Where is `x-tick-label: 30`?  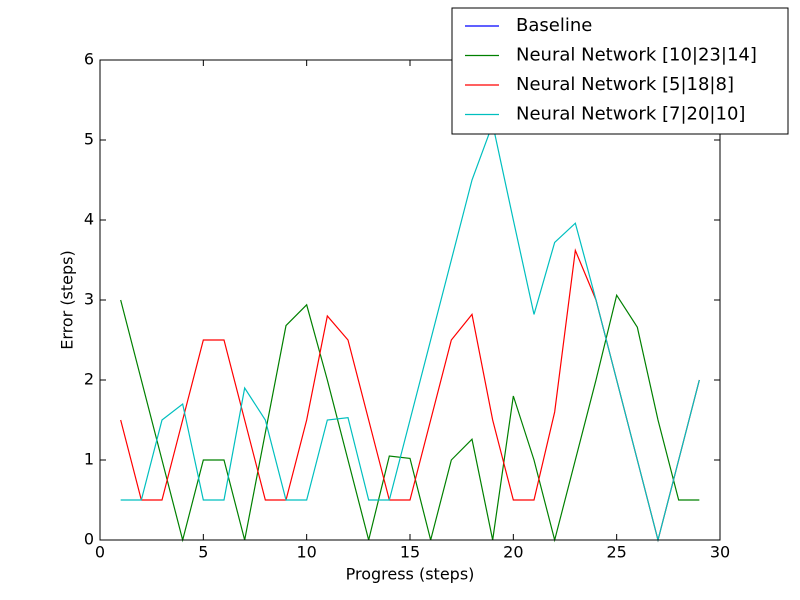 x-tick-label: 30 is located at coordinates (720, 552).